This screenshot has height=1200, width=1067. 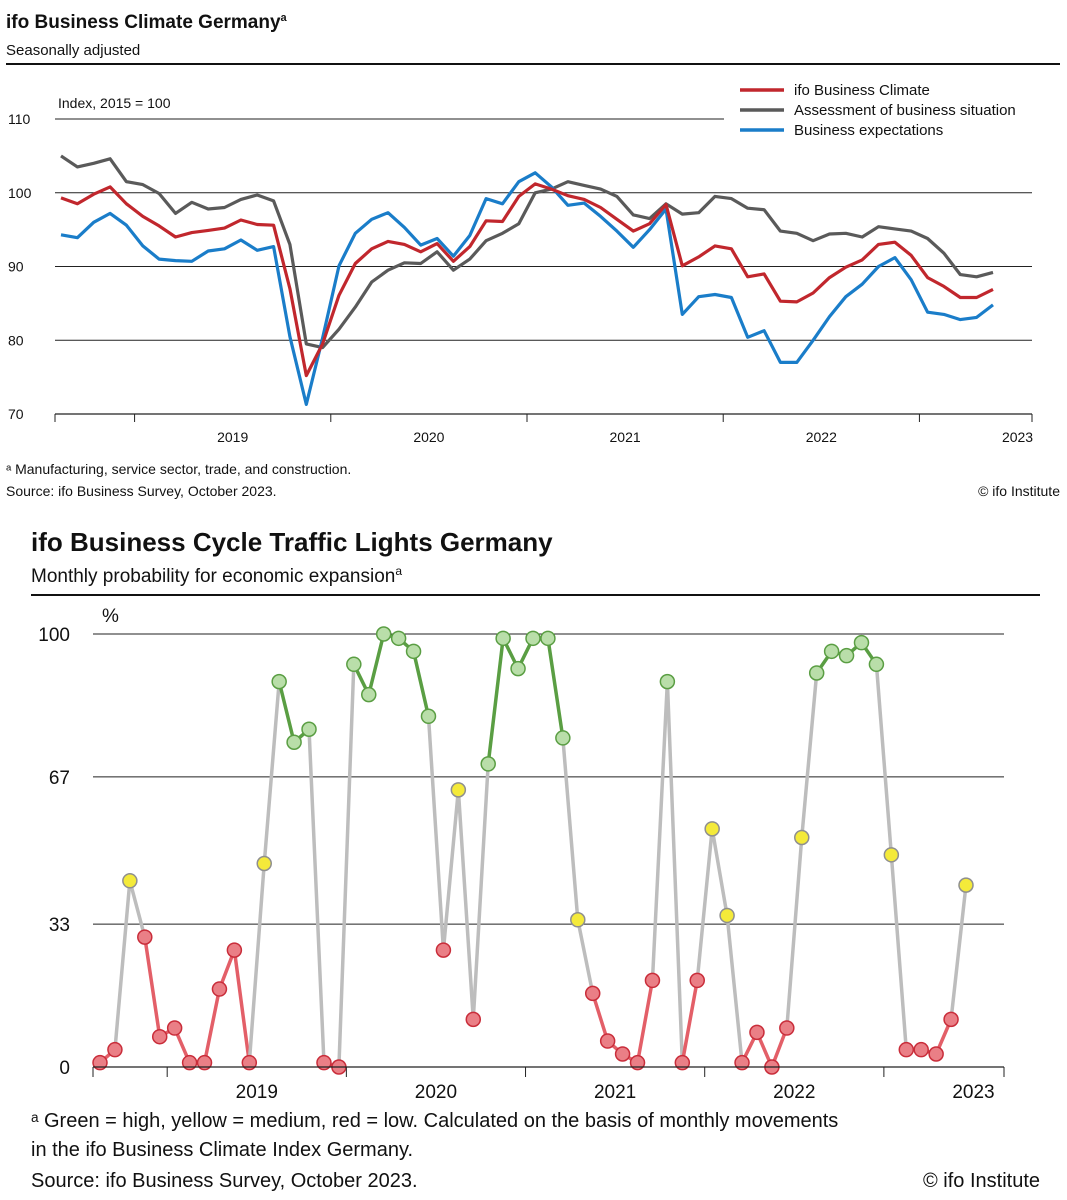 What do you see at coordinates (64, 1068) in the screenshot?
I see `chart2-ytick-label: 0` at bounding box center [64, 1068].